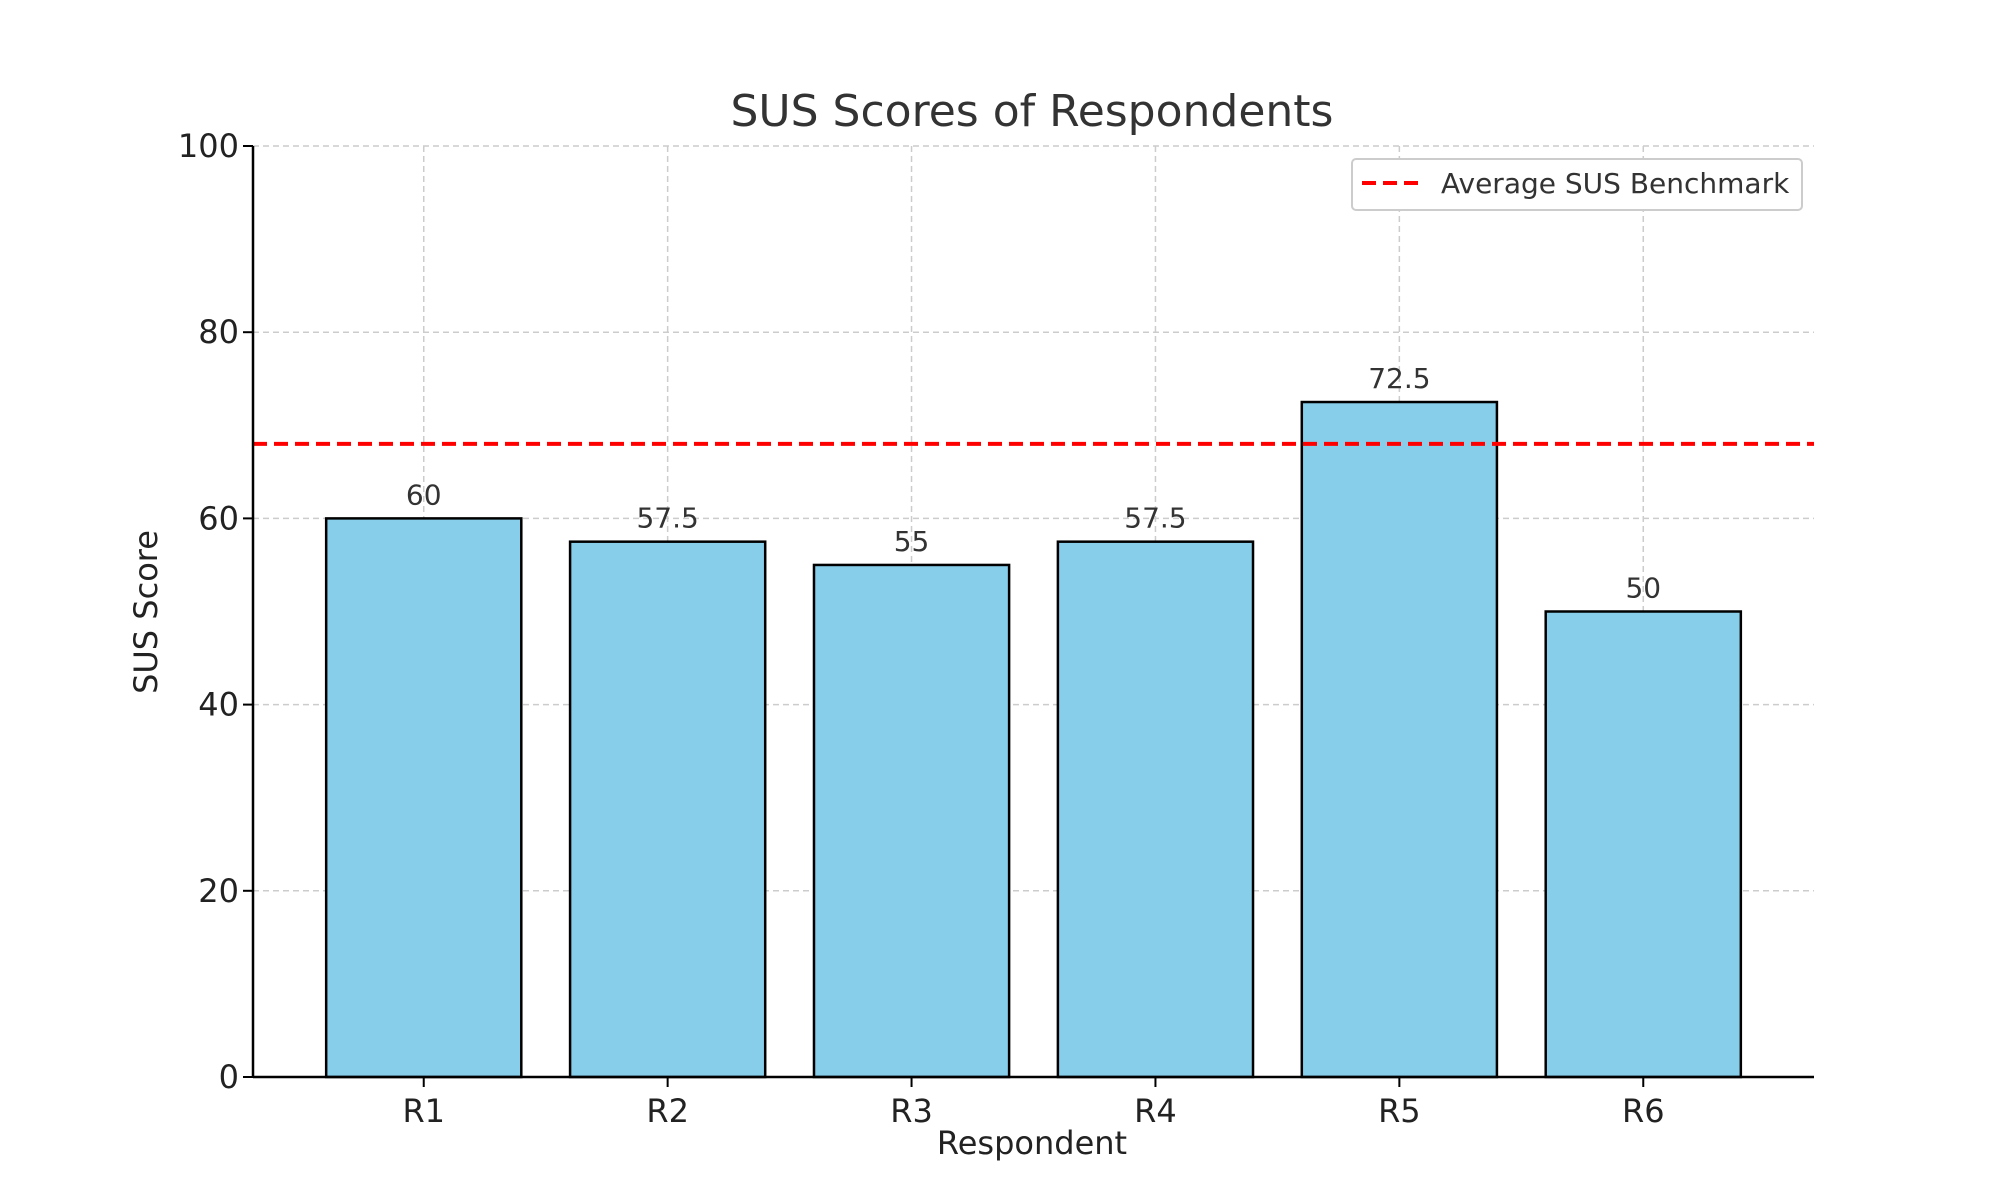  I want to click on bar-r5, so click(1399, 739).